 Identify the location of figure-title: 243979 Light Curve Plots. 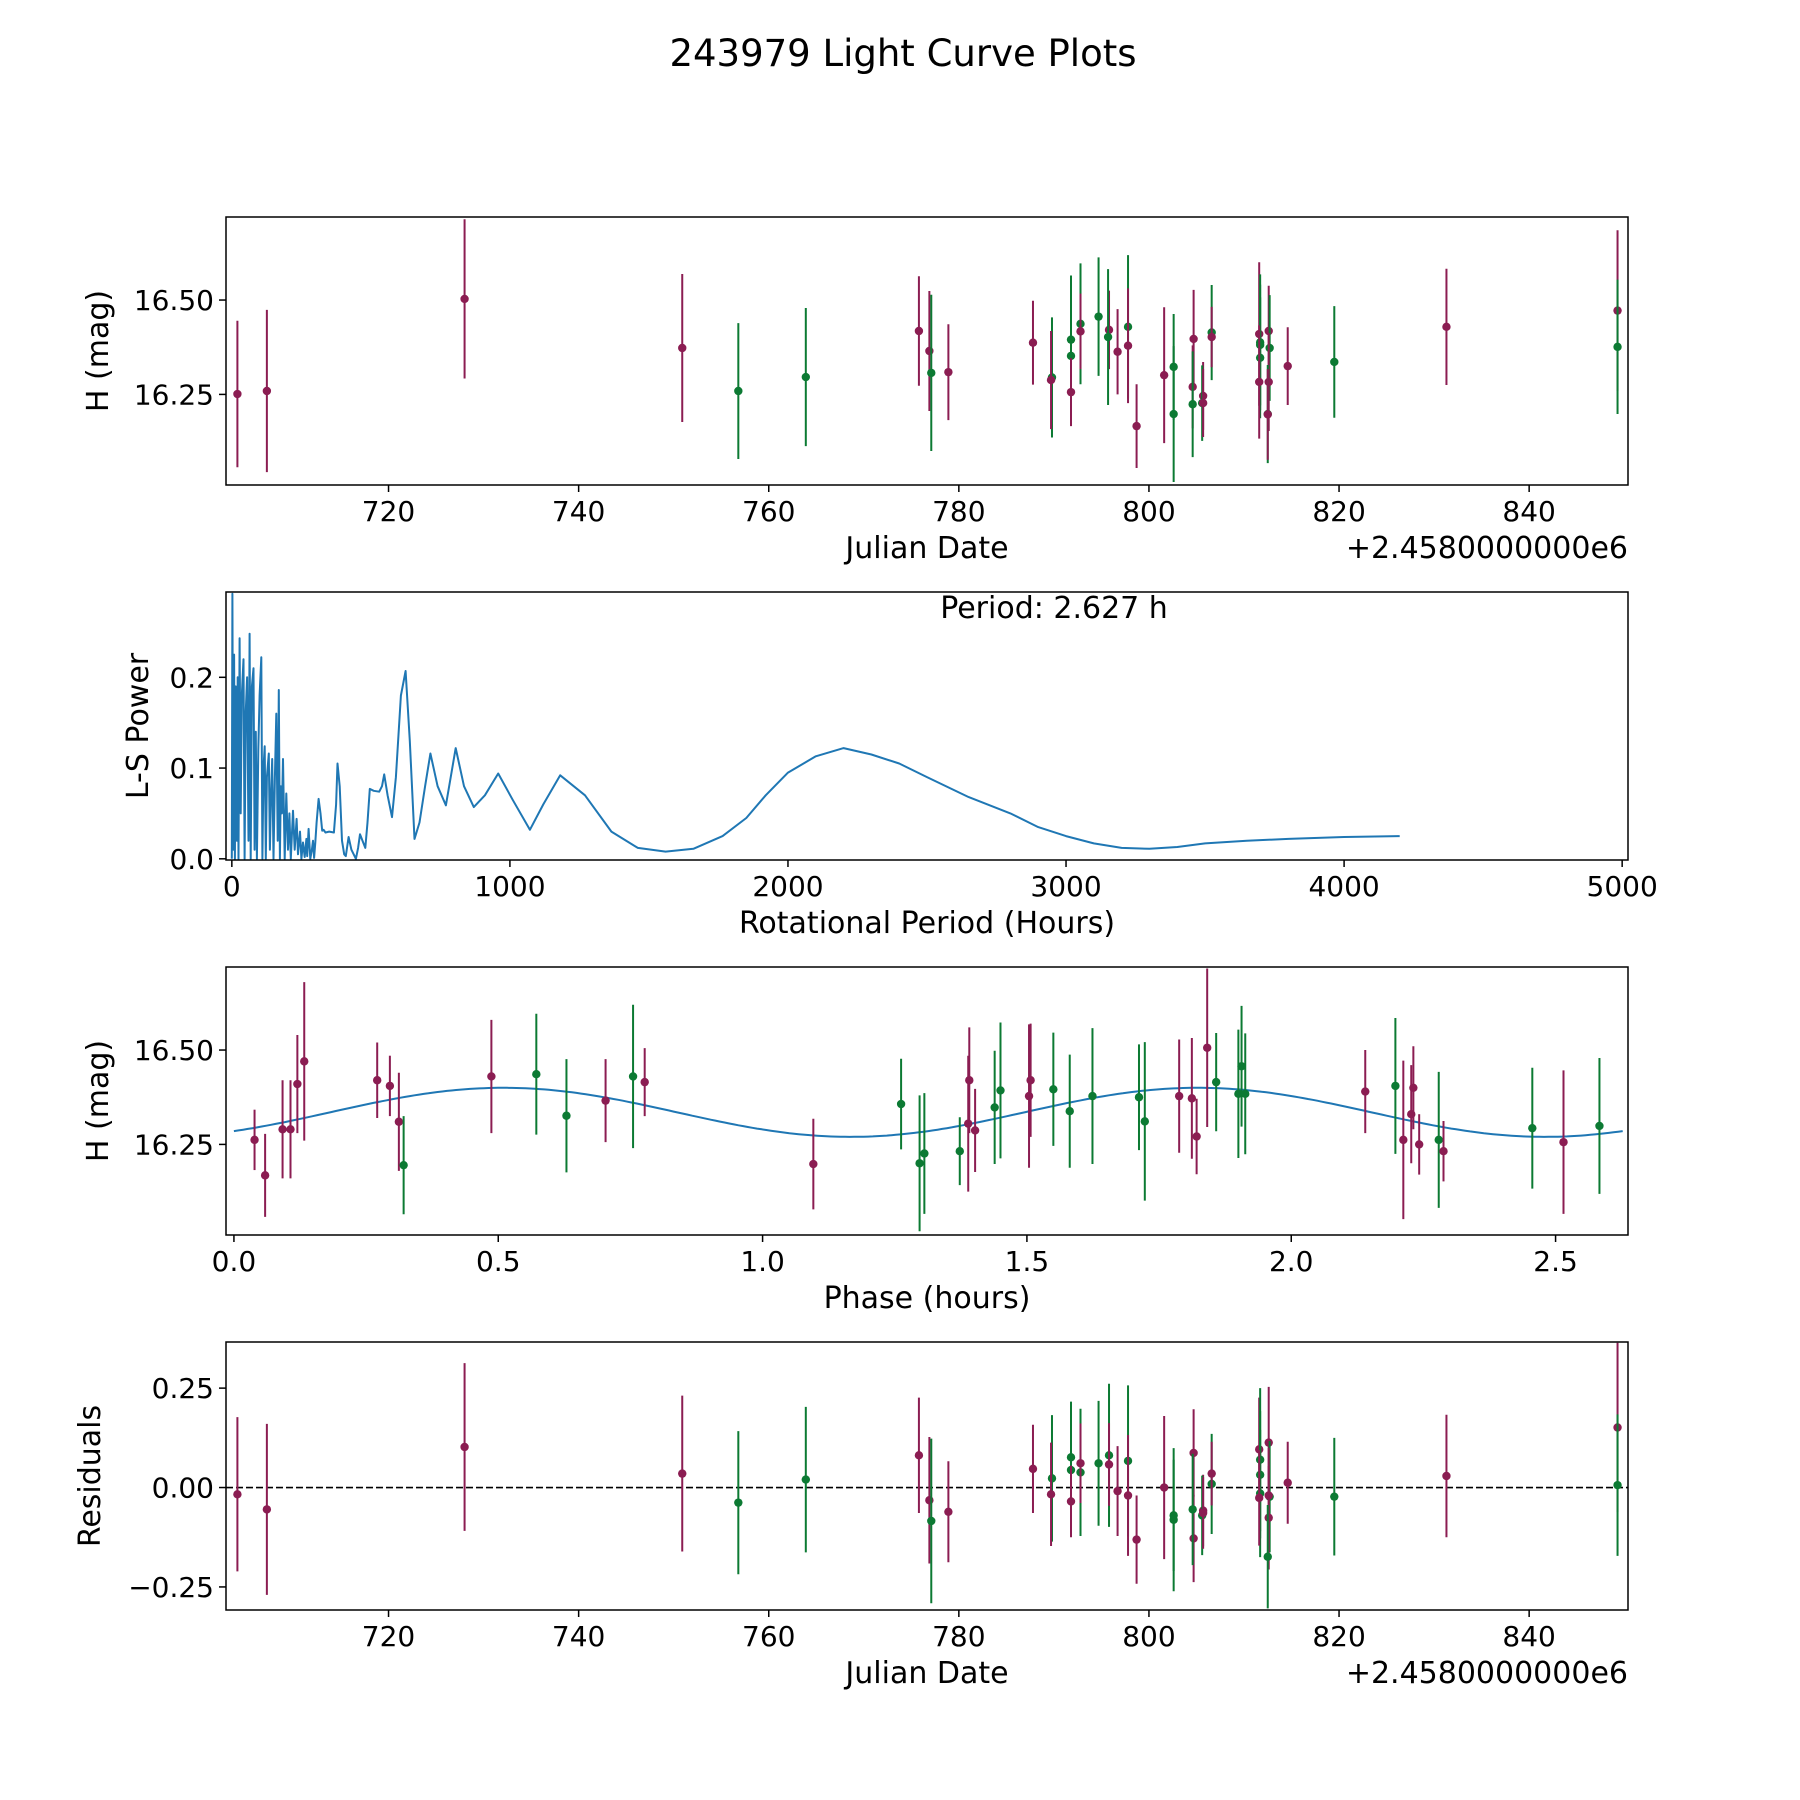
(902, 53).